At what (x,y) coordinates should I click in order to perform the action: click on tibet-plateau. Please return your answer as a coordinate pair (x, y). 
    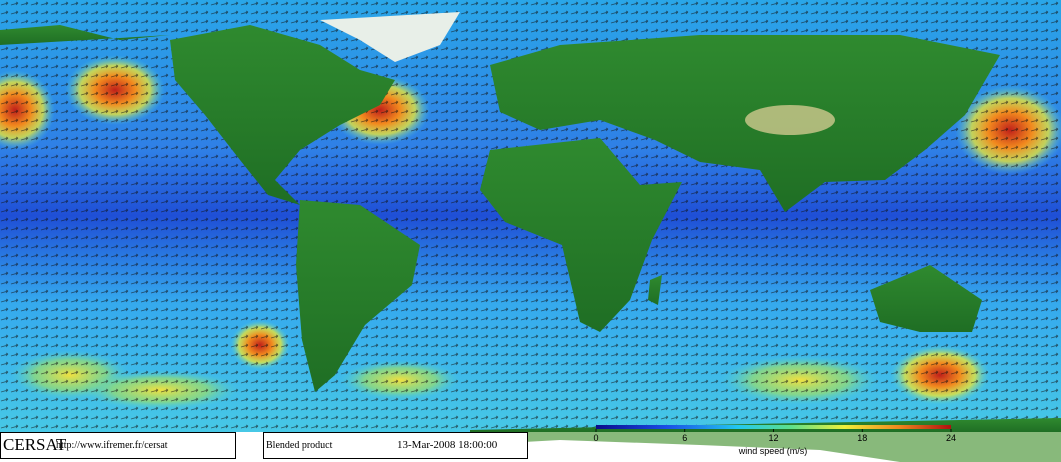
    Looking at the image, I should click on (790, 120).